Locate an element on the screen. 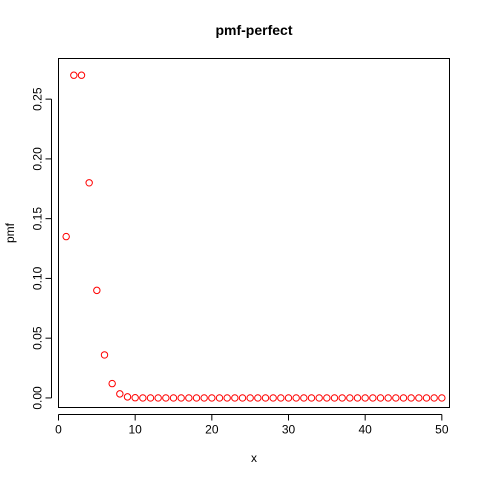  y-tick-label: 0.25 is located at coordinates (38, 99).